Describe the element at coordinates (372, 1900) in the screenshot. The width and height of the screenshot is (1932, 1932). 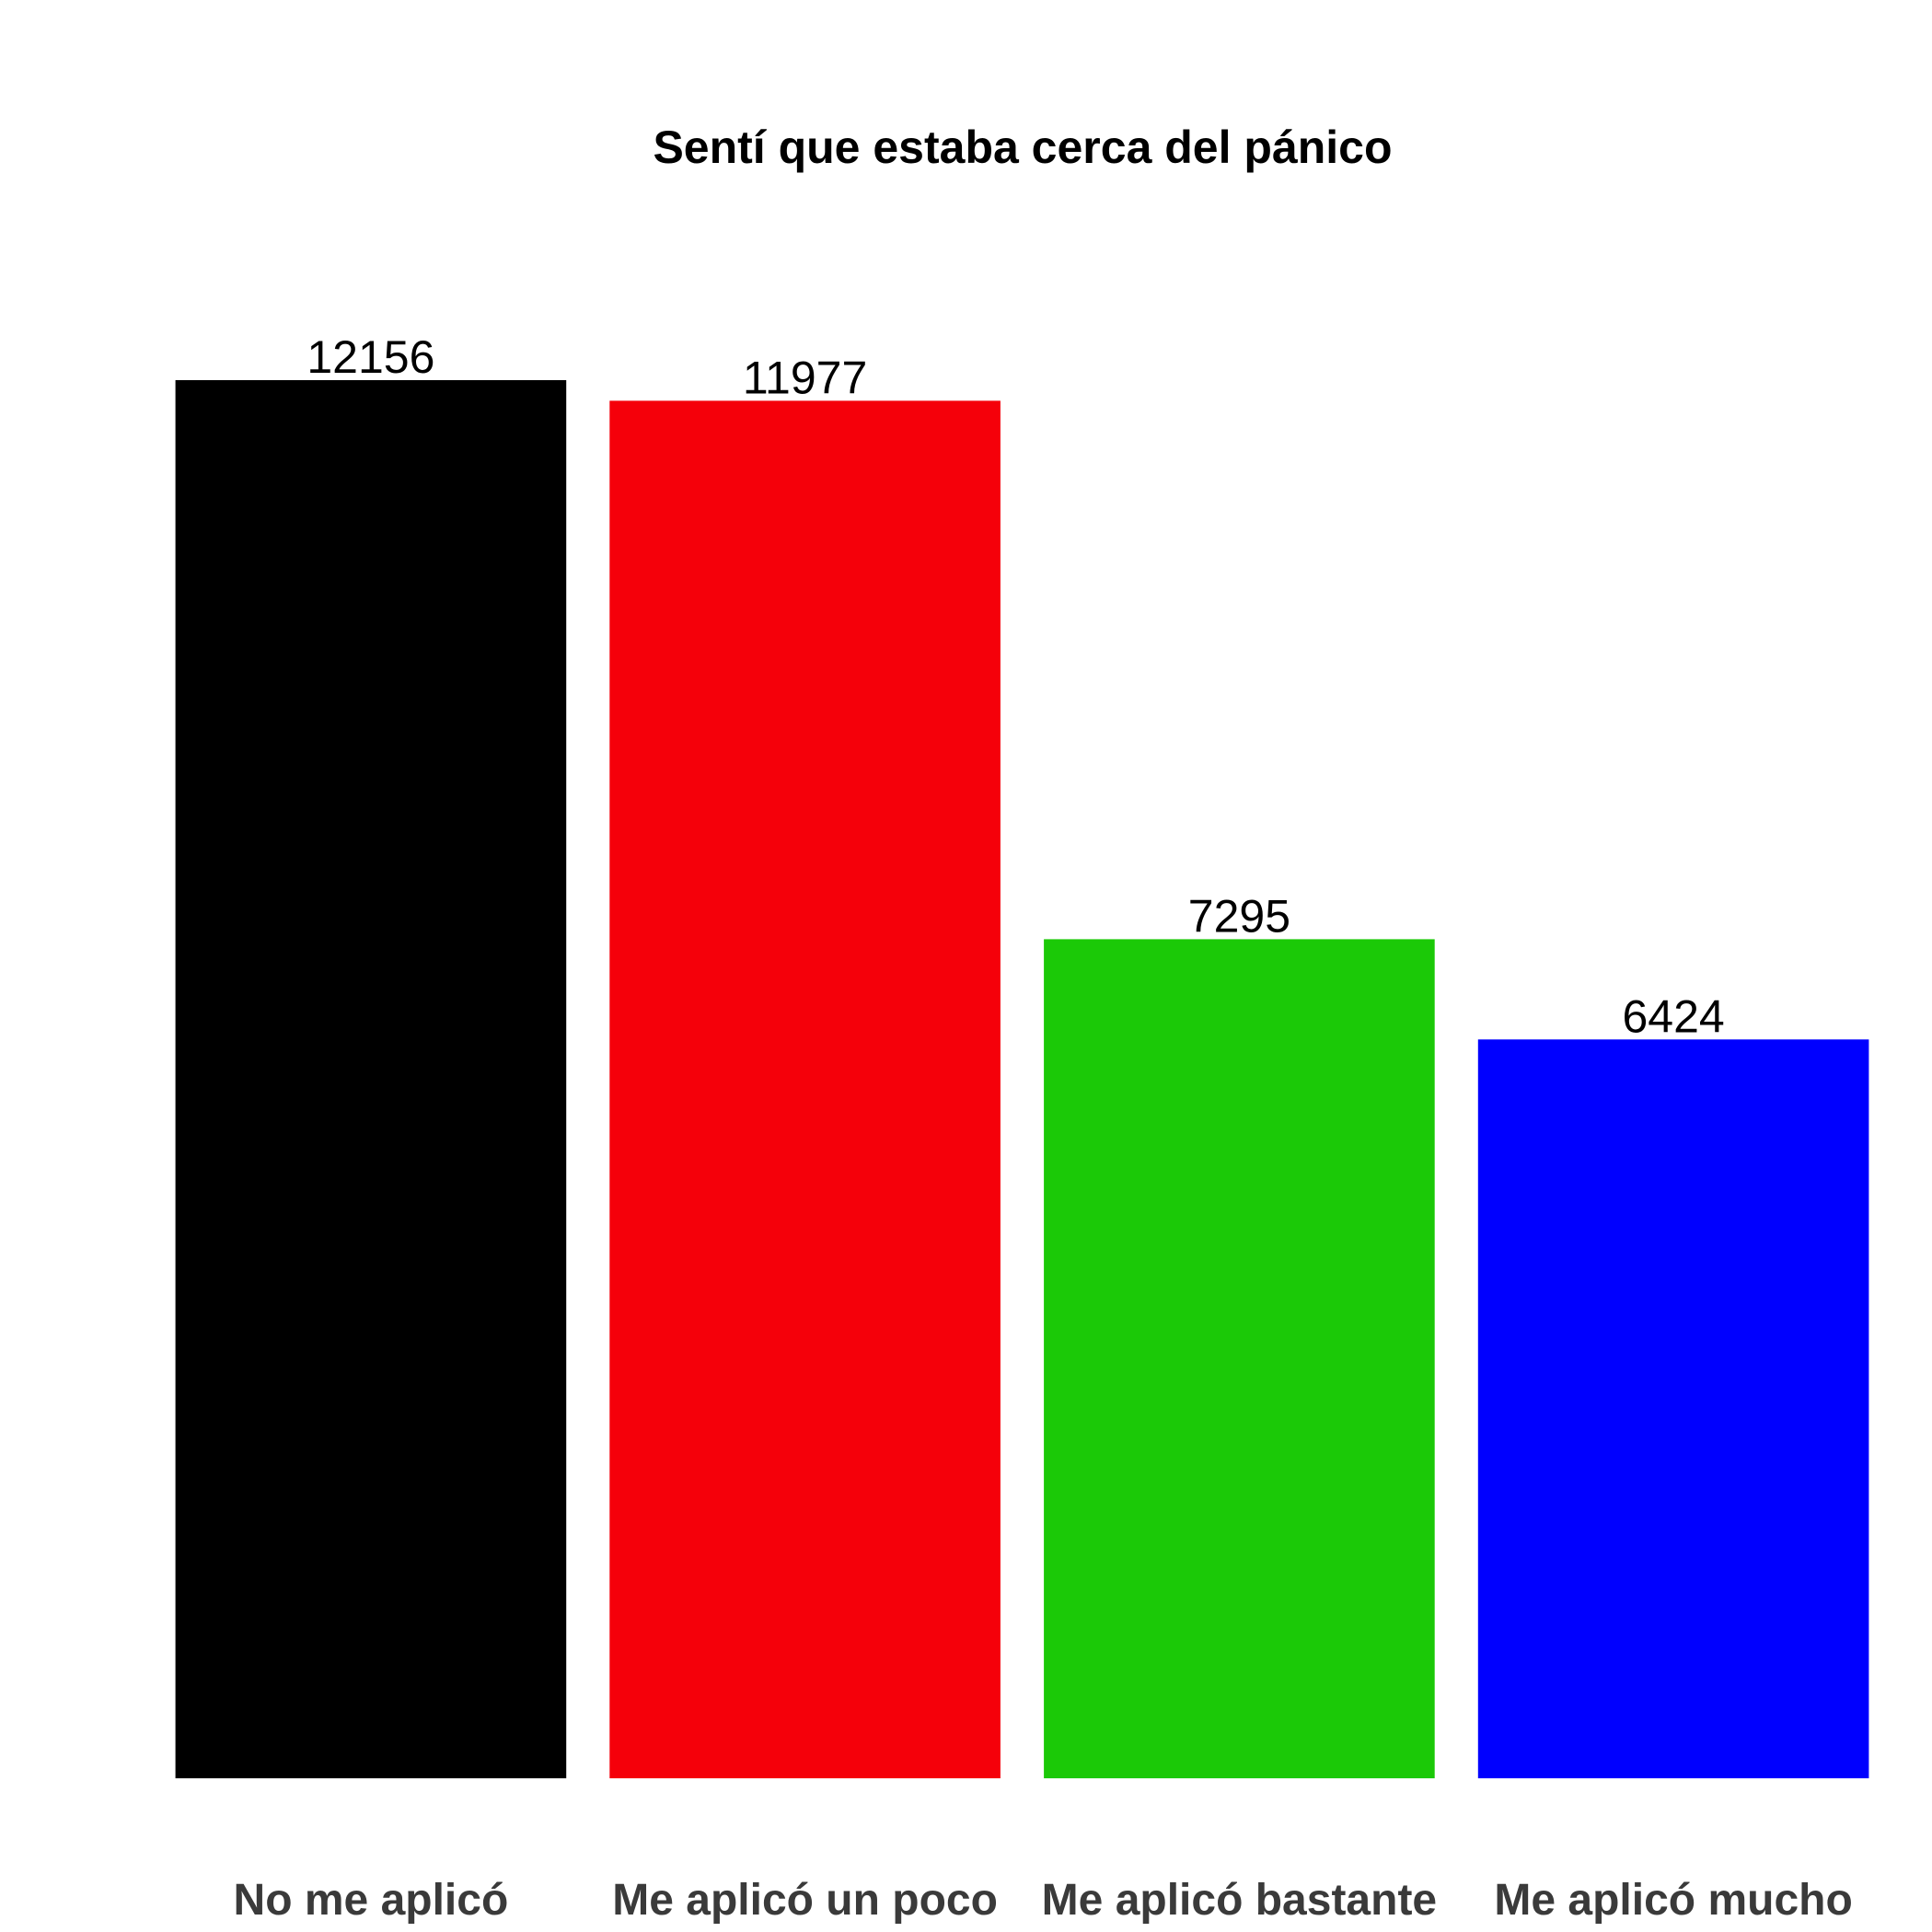
I see `x-tick-label: No me aplicó` at that location.